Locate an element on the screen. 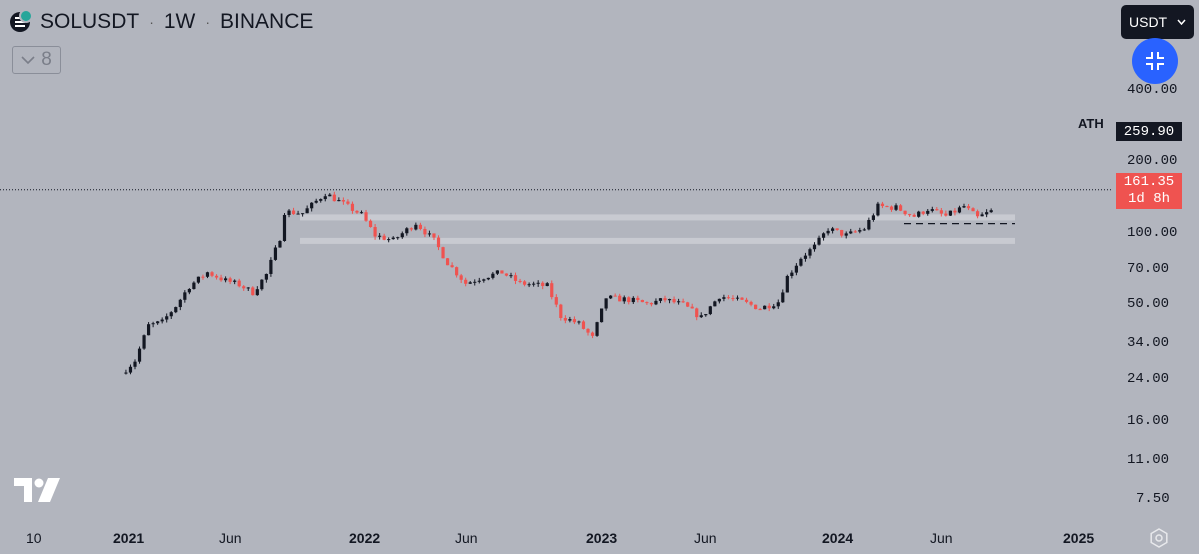 This screenshot has height=554, width=1199. time-tick: 2025 is located at coordinates (1079, 538).